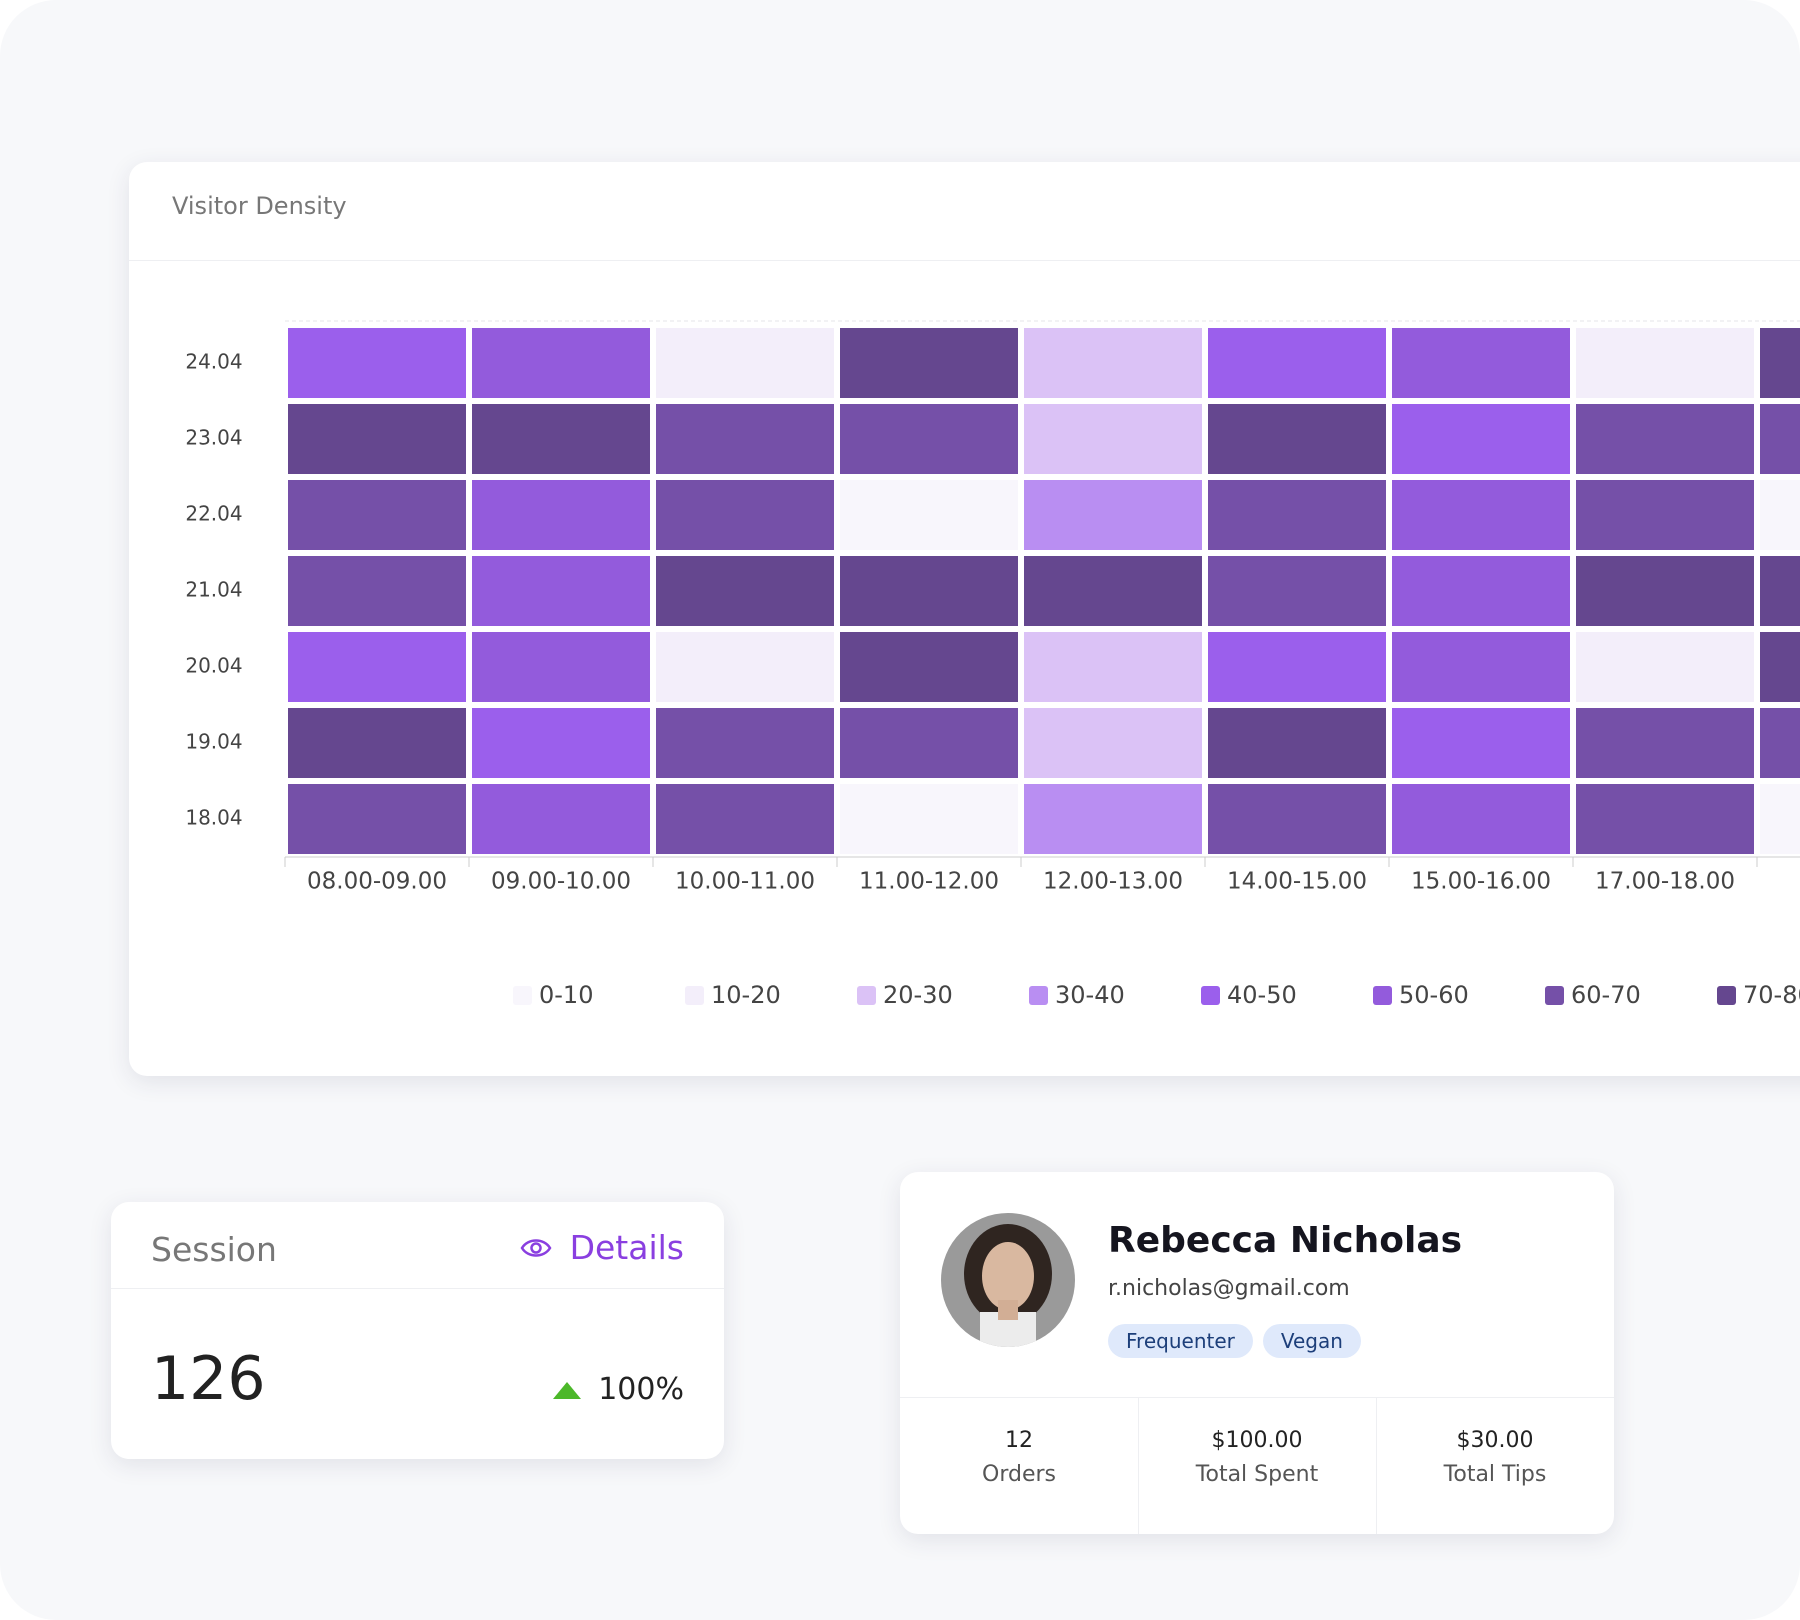 Image resolution: width=1800 pixels, height=1620 pixels. I want to click on legend-label: 30-40, so click(1090, 995).